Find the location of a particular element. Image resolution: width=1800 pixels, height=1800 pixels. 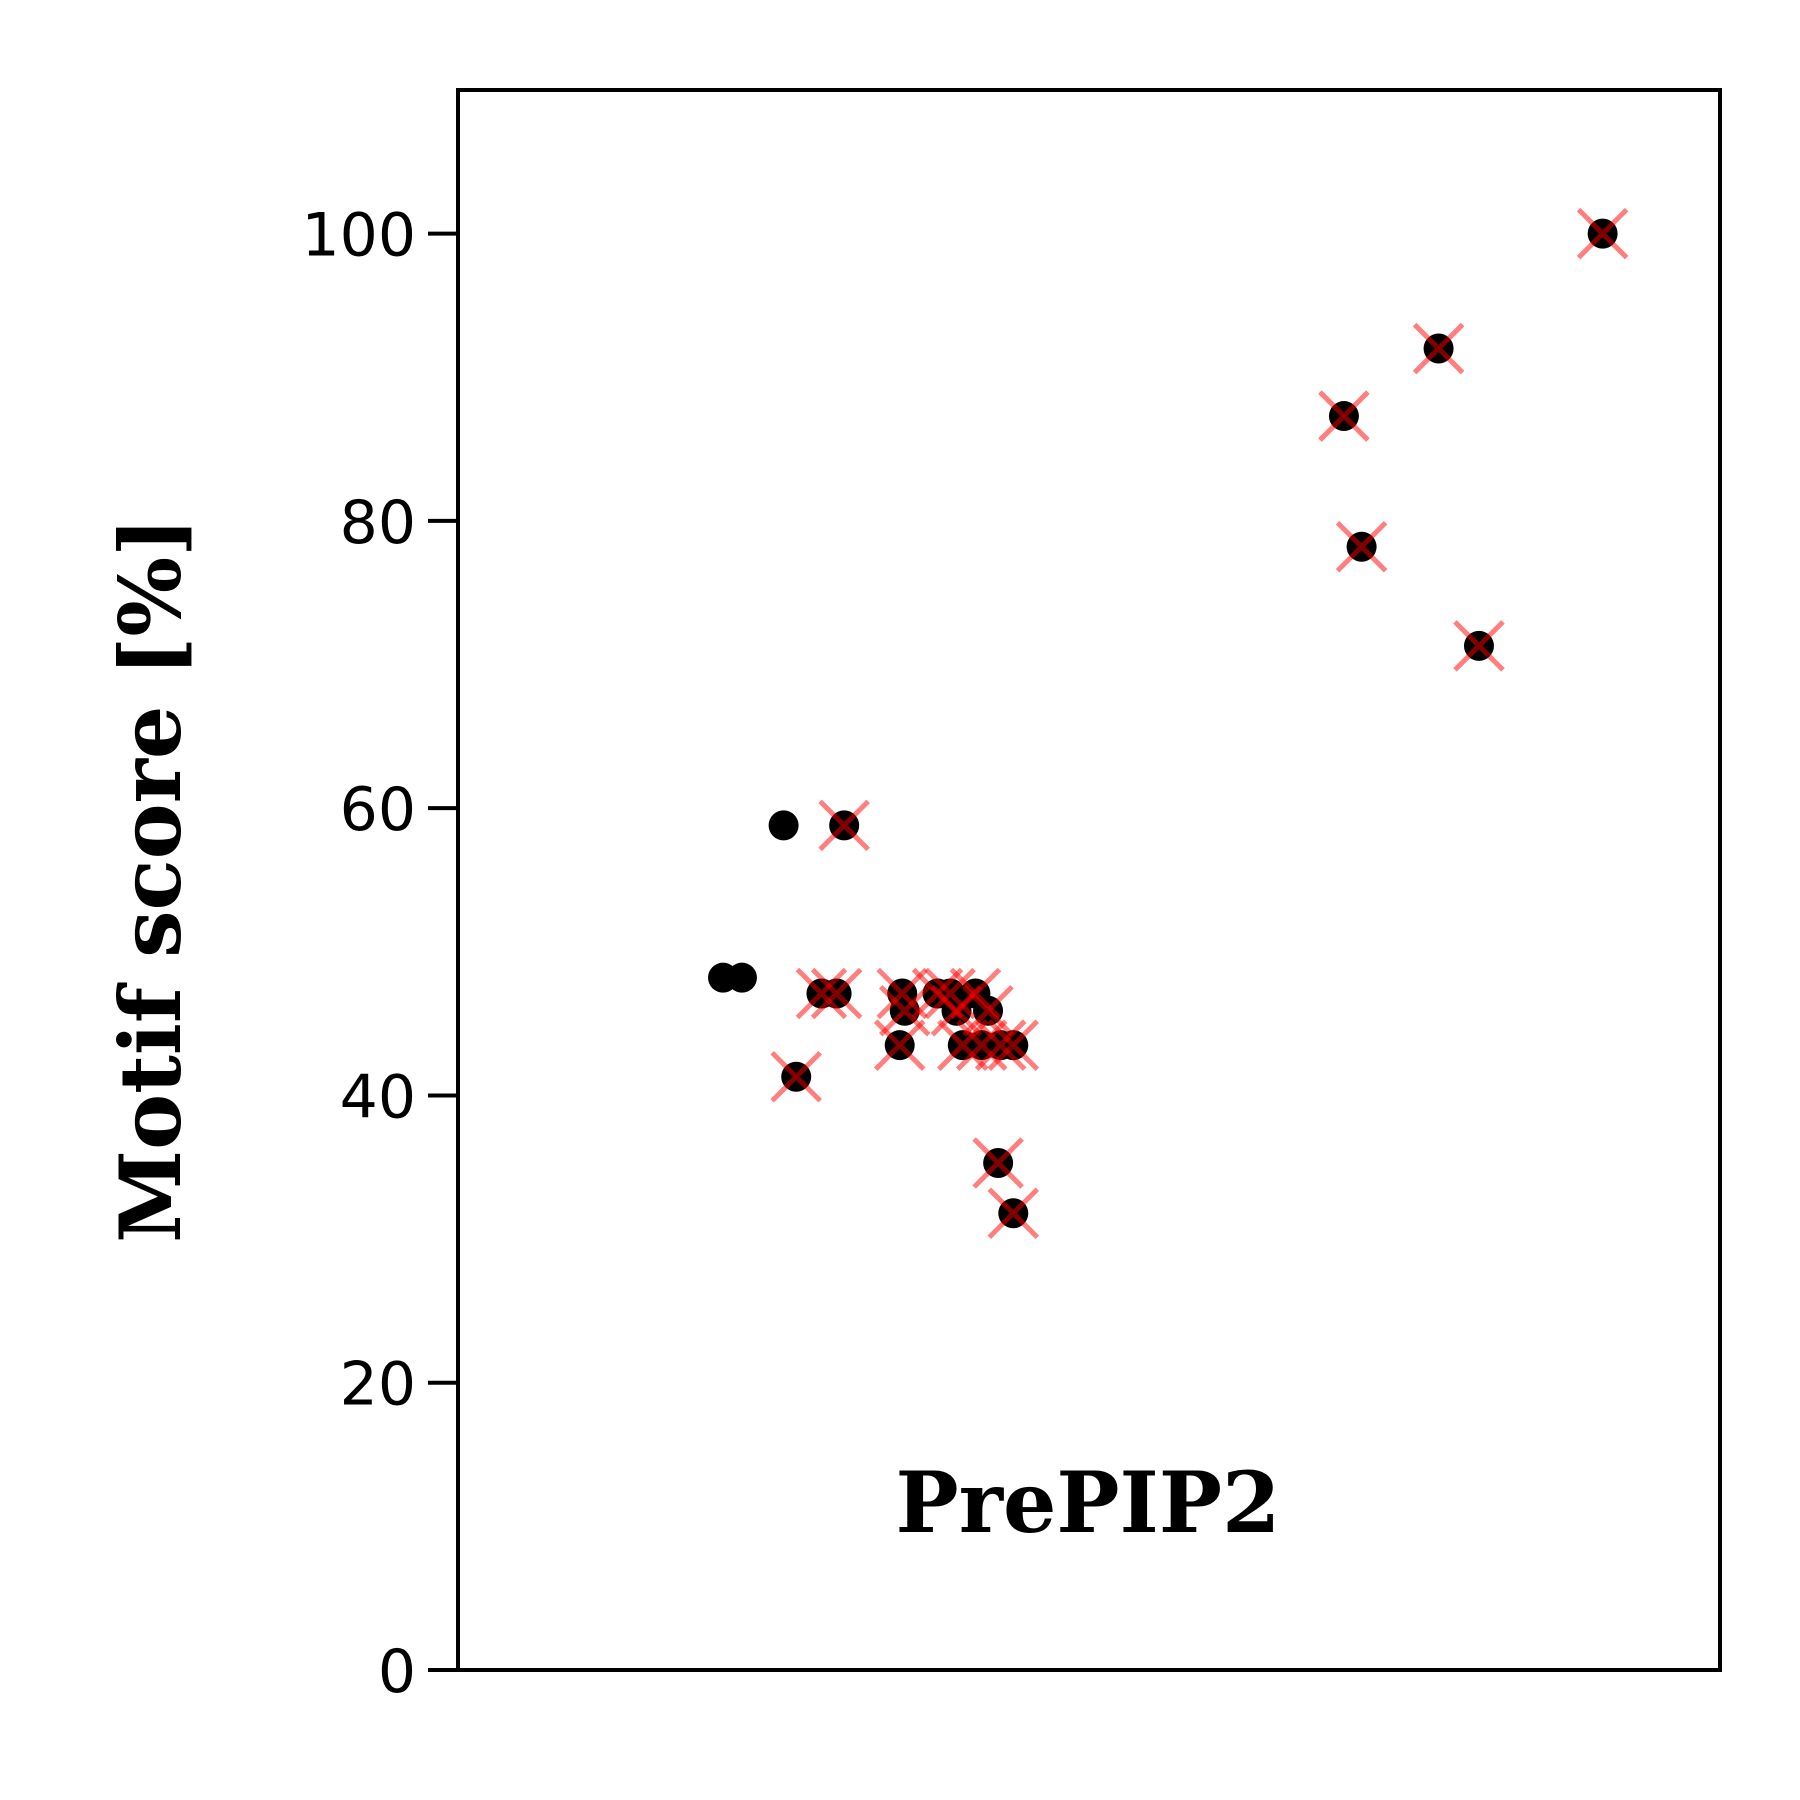

y-tick-label: 60 is located at coordinates (378, 810).